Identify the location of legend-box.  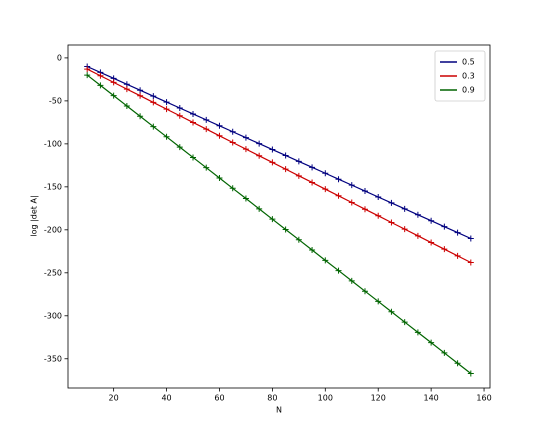
(460, 76).